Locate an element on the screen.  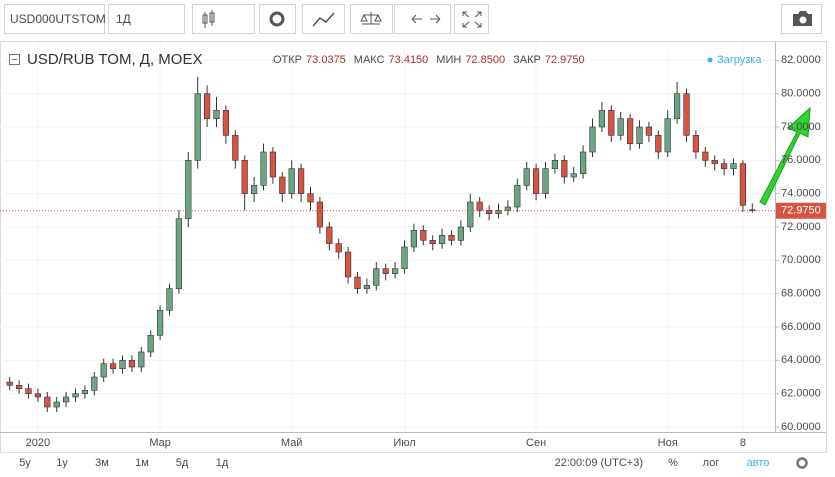
last-price-label: 72.9750 is located at coordinates (801, 211).